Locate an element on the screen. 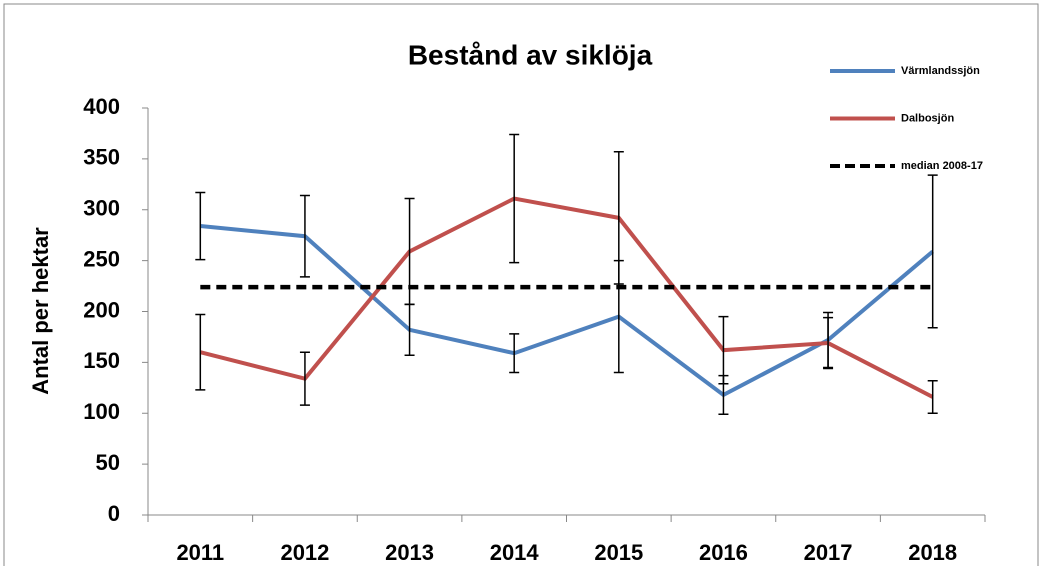 Image resolution: width=1043 pixels, height=571 pixels. y-tick-label: 400 is located at coordinates (101, 106).